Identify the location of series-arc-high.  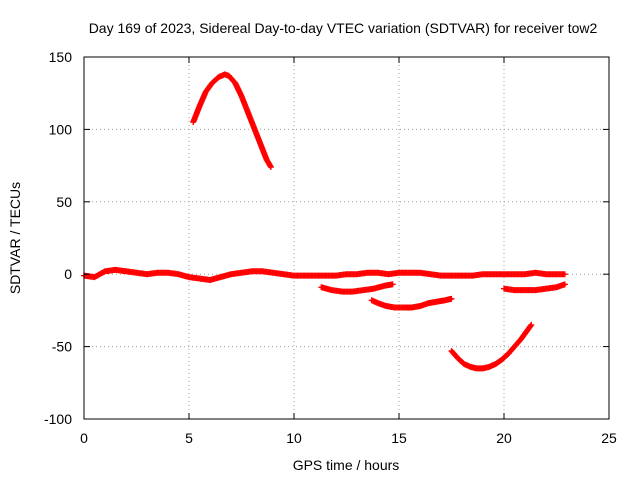
(232, 121).